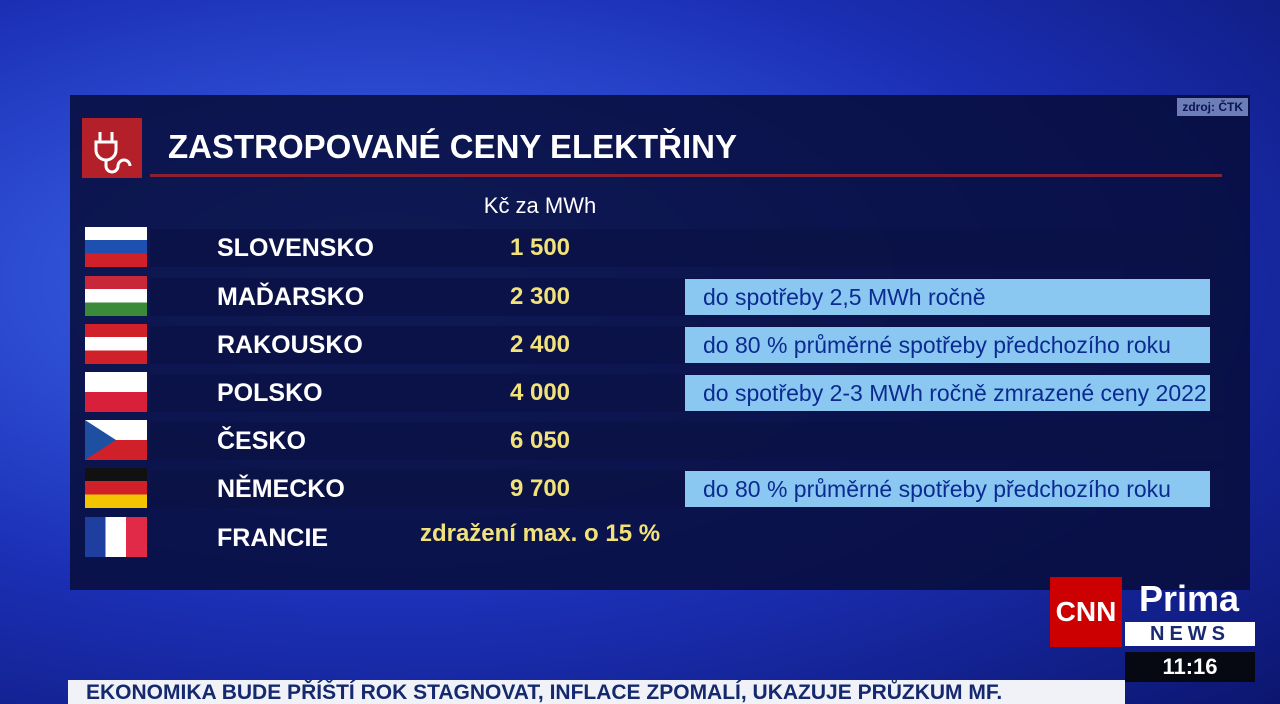 This screenshot has height=704, width=1280. What do you see at coordinates (686, 175) in the screenshot?
I see `title-rule` at bounding box center [686, 175].